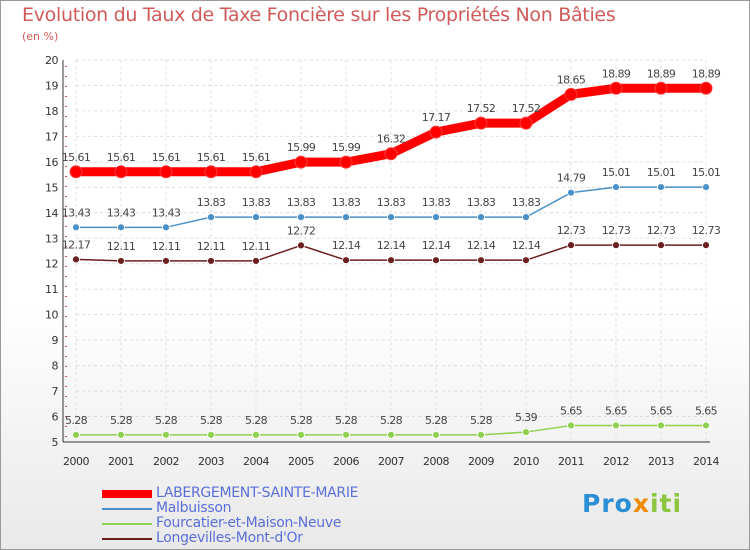 The height and width of the screenshot is (550, 750). Describe the element at coordinates (481, 108) in the screenshot. I see `data-label-0: 17.52` at that location.